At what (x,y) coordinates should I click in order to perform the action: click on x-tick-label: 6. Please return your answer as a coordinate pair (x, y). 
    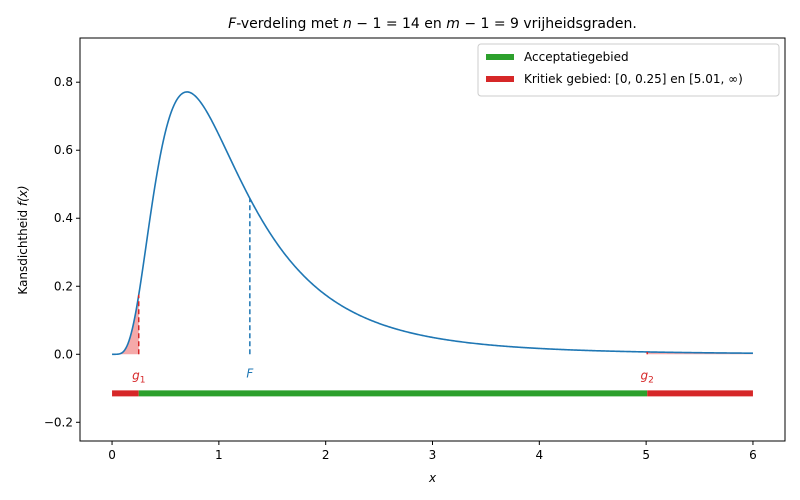
    Looking at the image, I should click on (753, 455).